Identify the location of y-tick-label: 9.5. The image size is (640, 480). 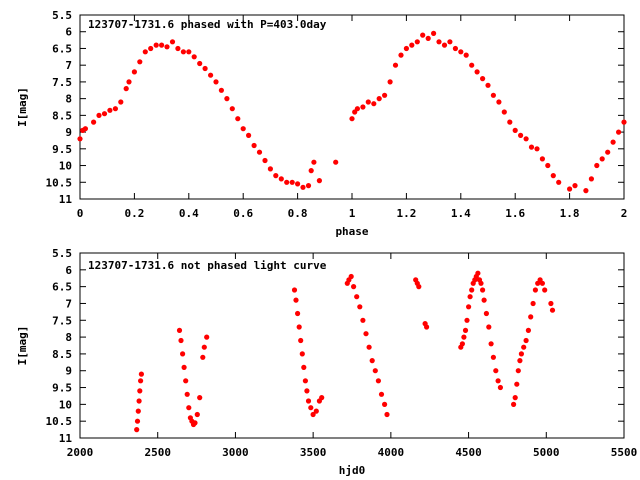
(62, 388).